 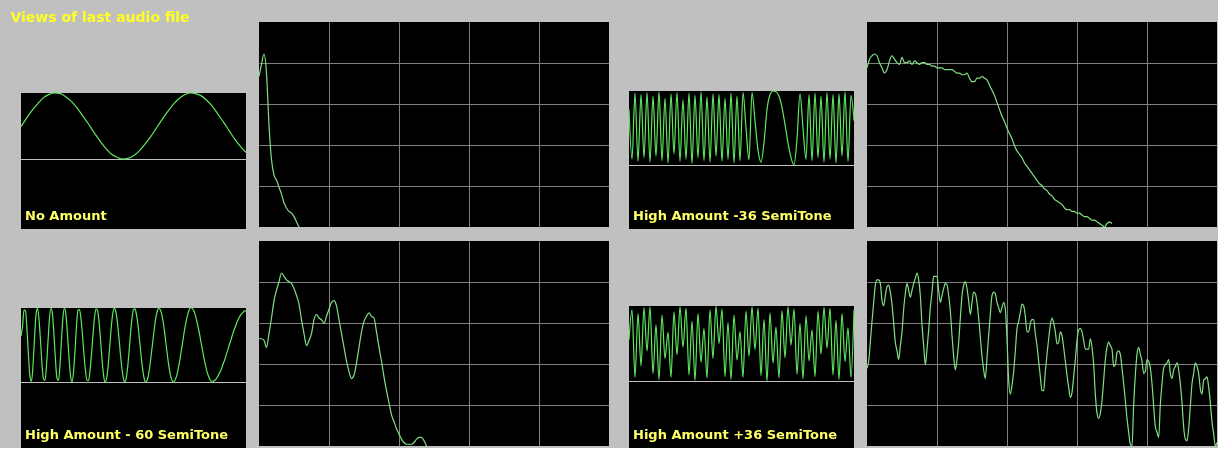 I want to click on text: High Amount -36 SemiTone, so click(x=732, y=215).